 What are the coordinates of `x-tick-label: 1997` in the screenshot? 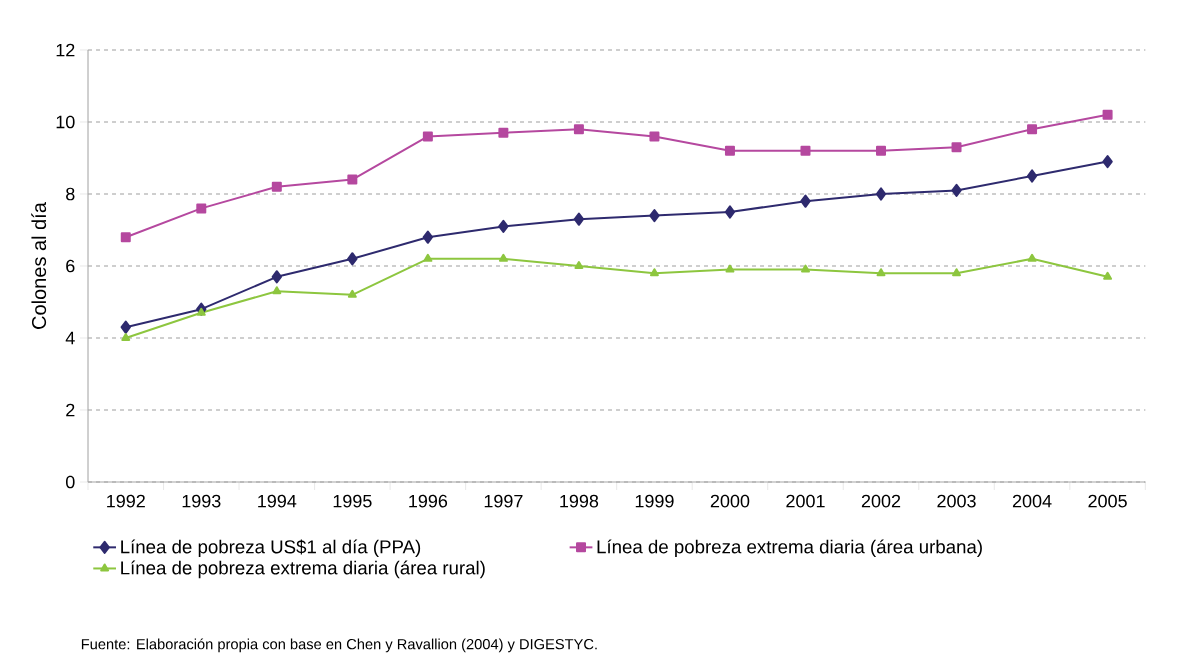 It's located at (503, 501).